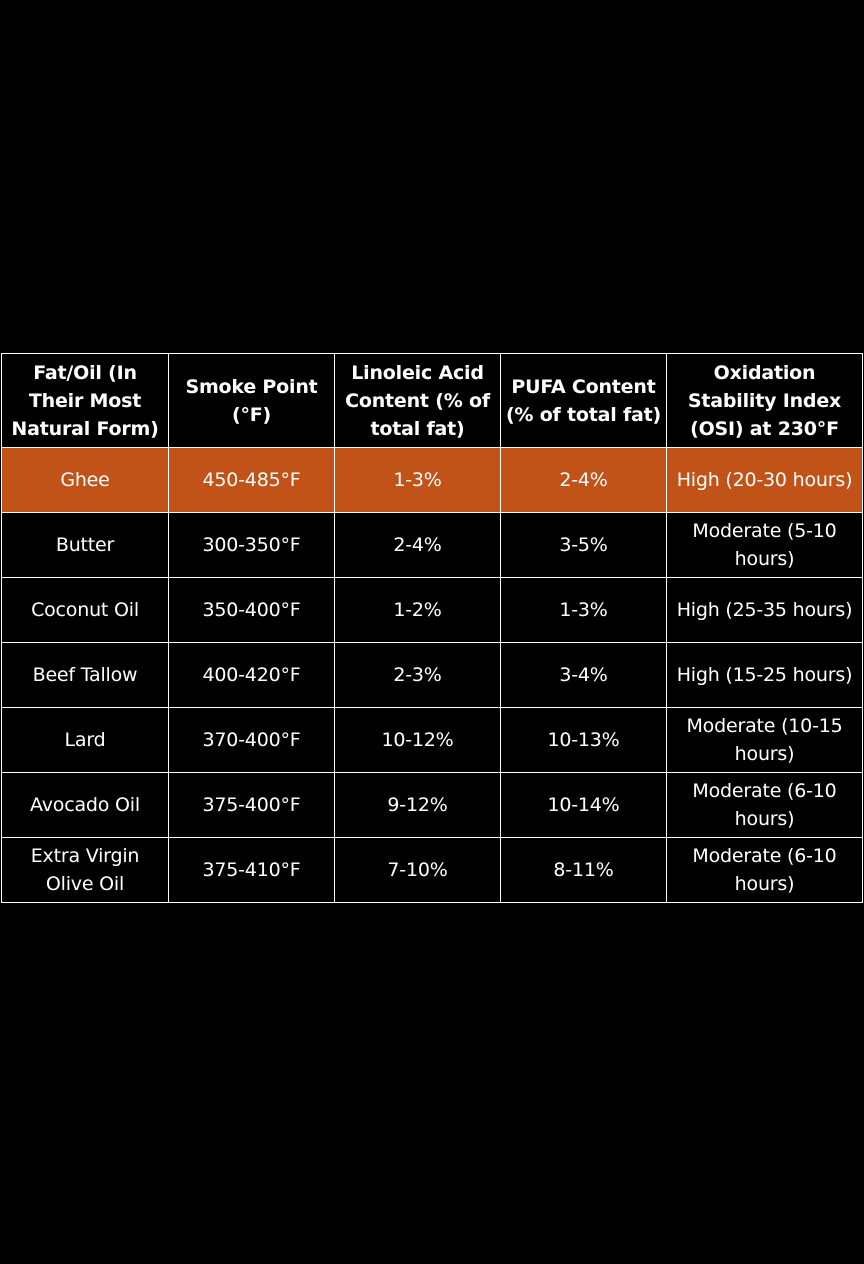  Describe the element at coordinates (417, 675) in the screenshot. I see `cell-linoleic-acid: 2-3%` at that location.